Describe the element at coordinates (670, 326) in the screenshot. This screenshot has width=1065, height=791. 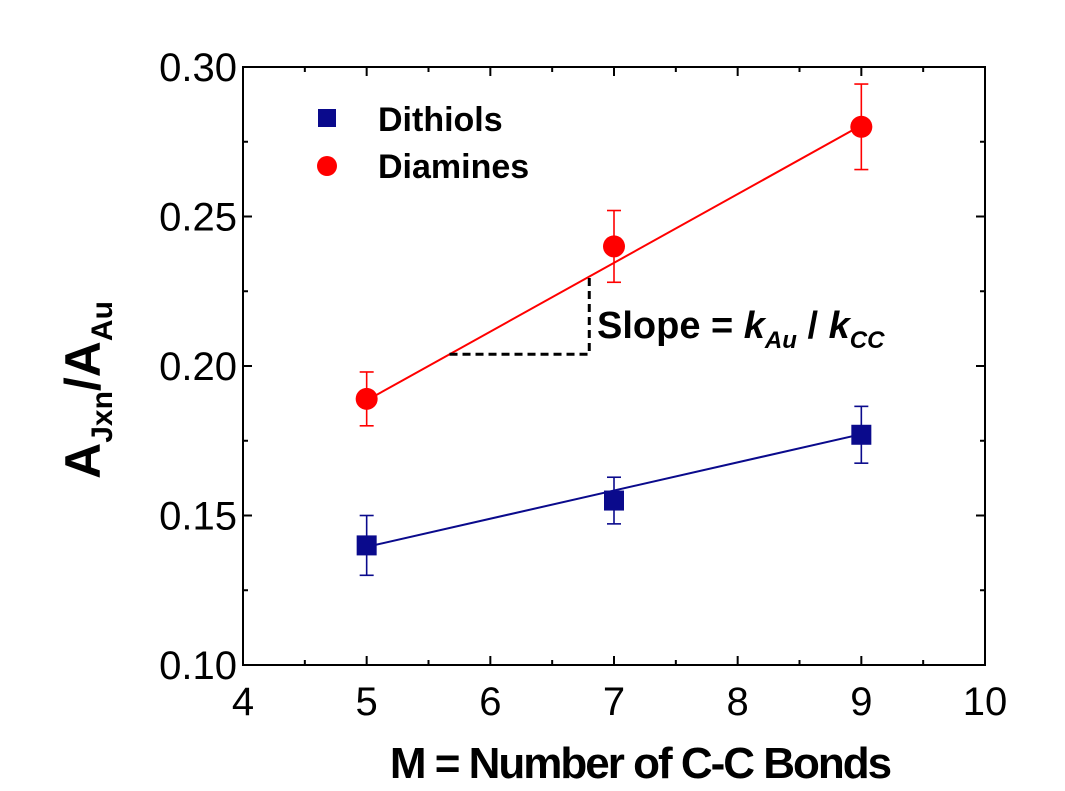
I see `slope-prefix: Slope =` at that location.